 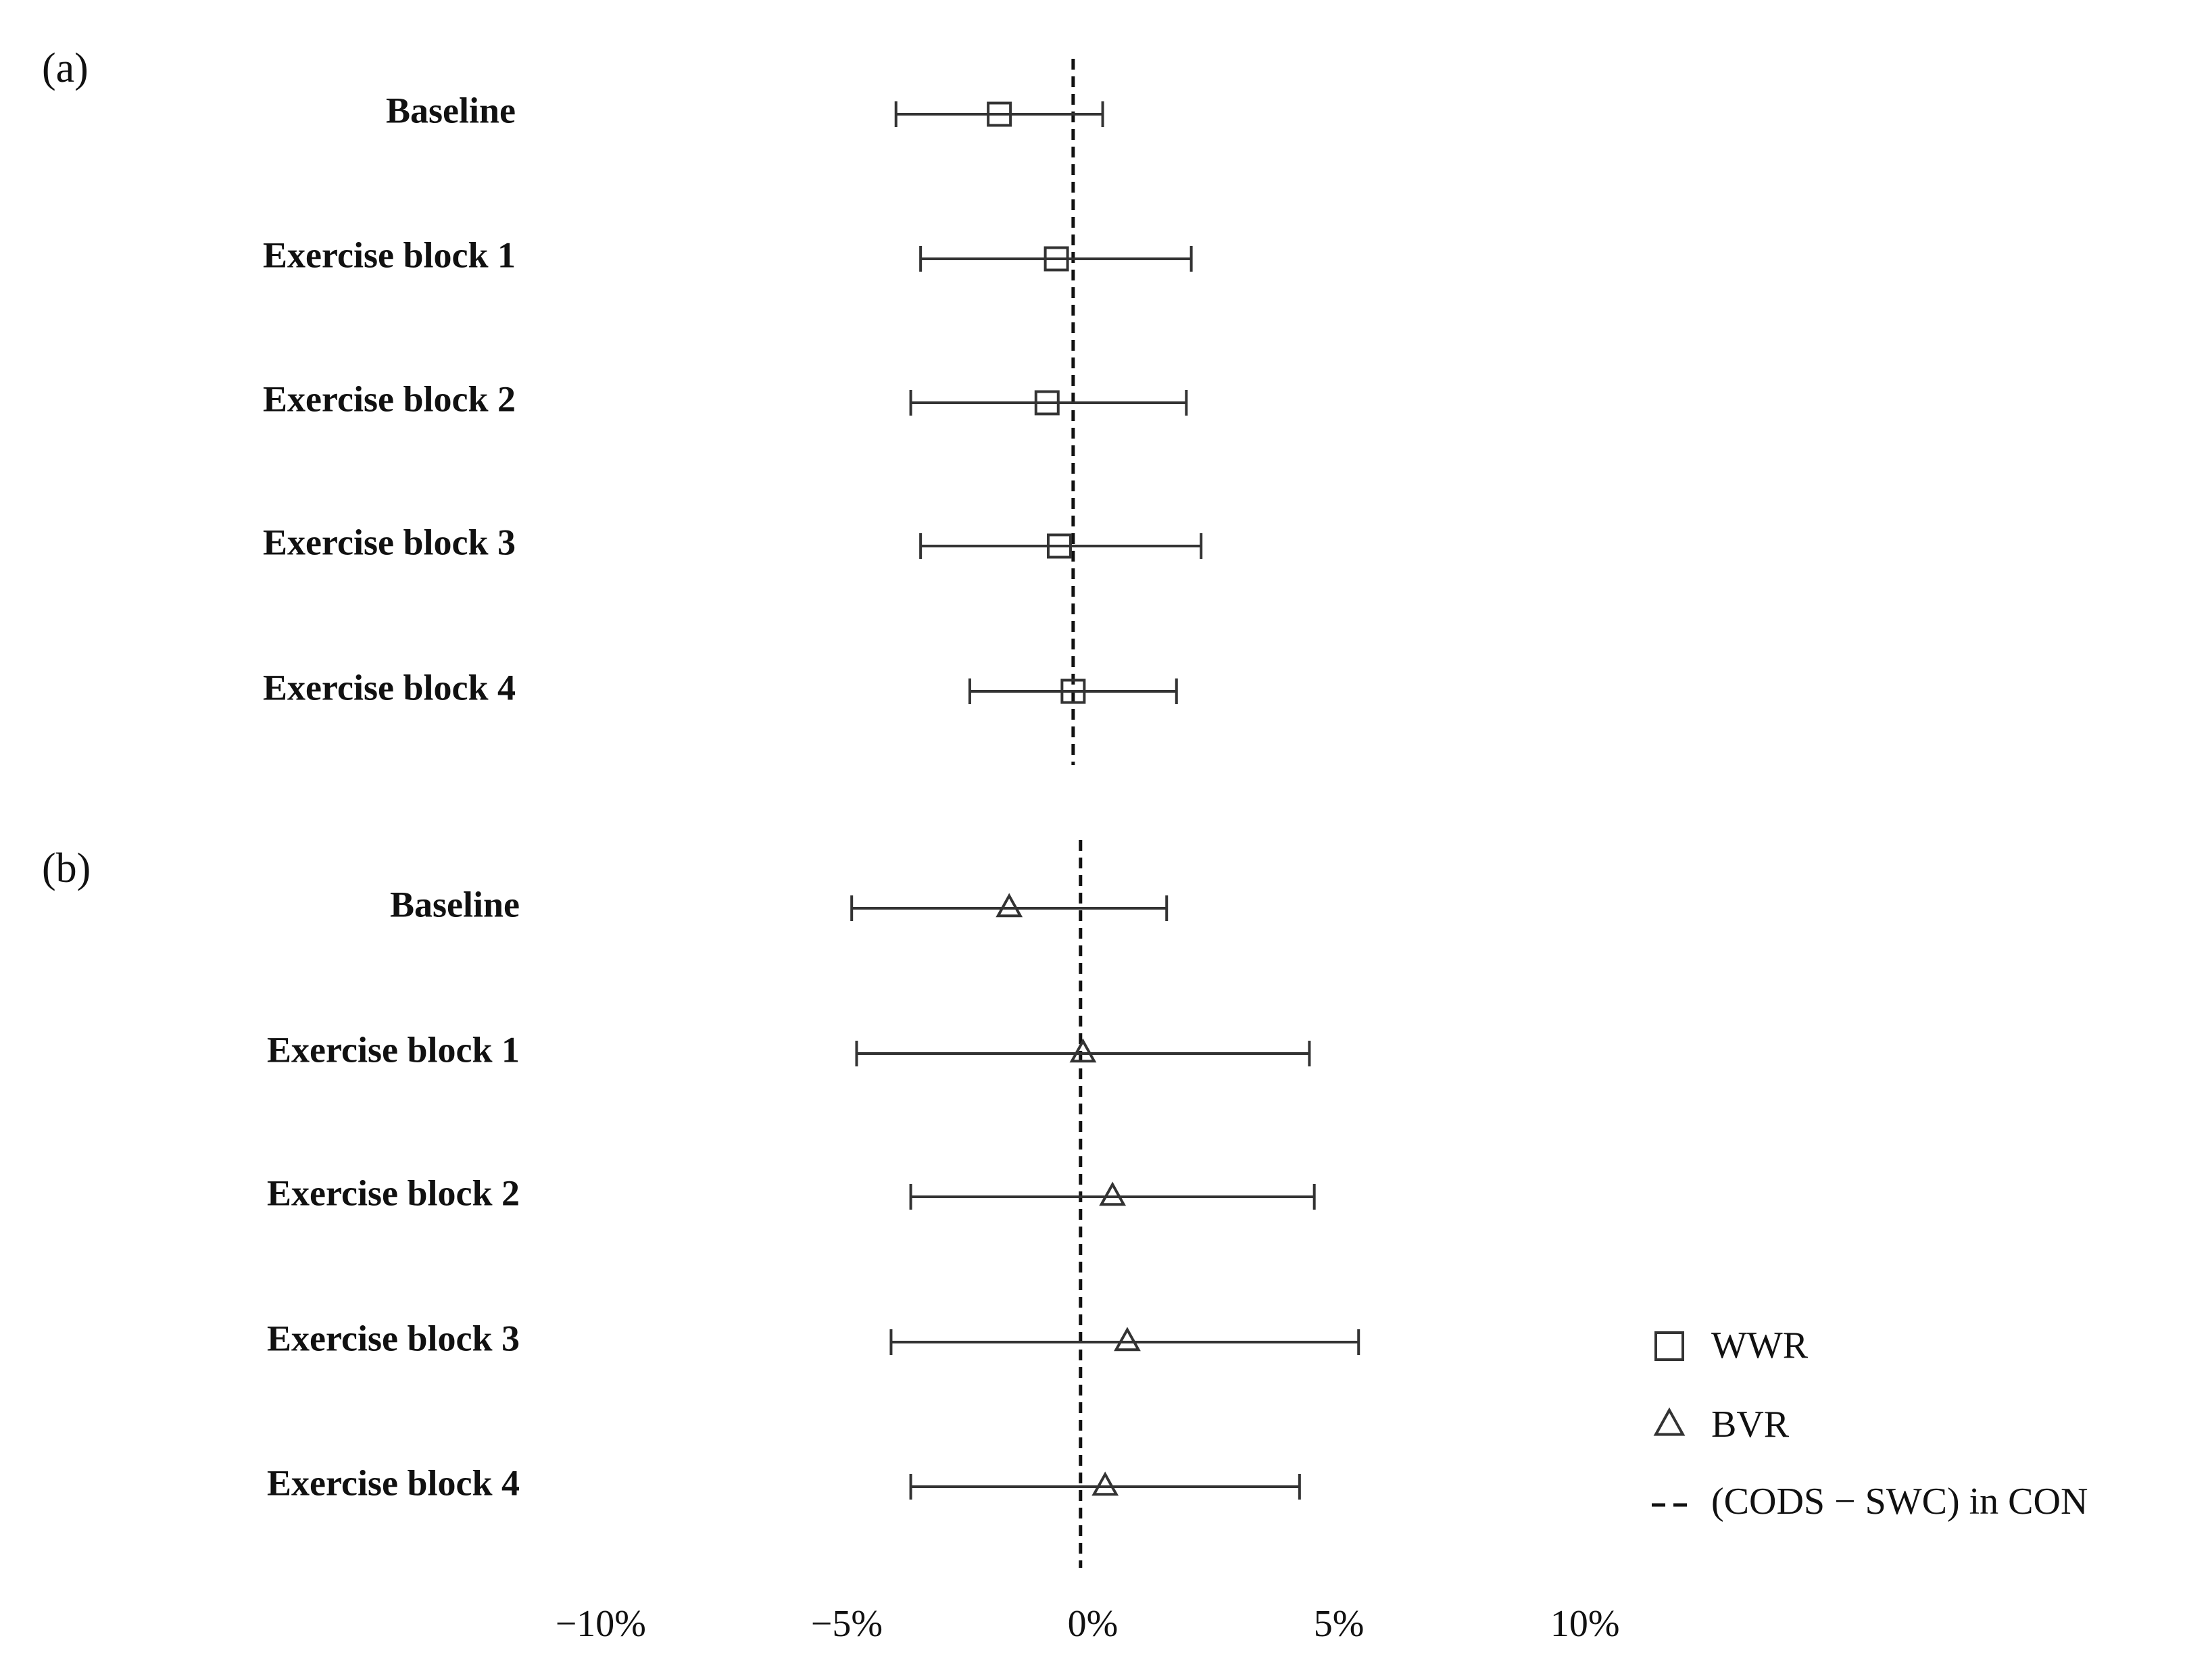 What do you see at coordinates (66, 868) in the screenshot?
I see `panel-label: (b)` at bounding box center [66, 868].